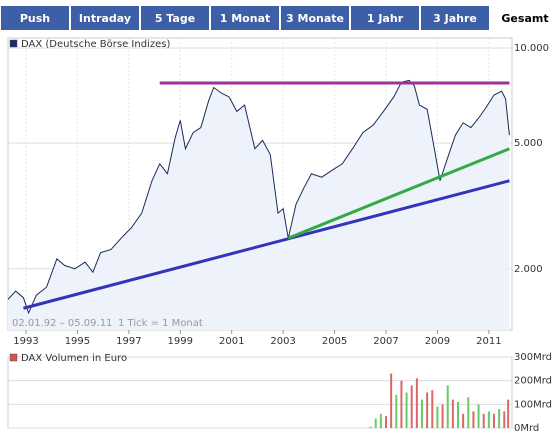  I want to click on x-tick-label: 1999, so click(180, 341).